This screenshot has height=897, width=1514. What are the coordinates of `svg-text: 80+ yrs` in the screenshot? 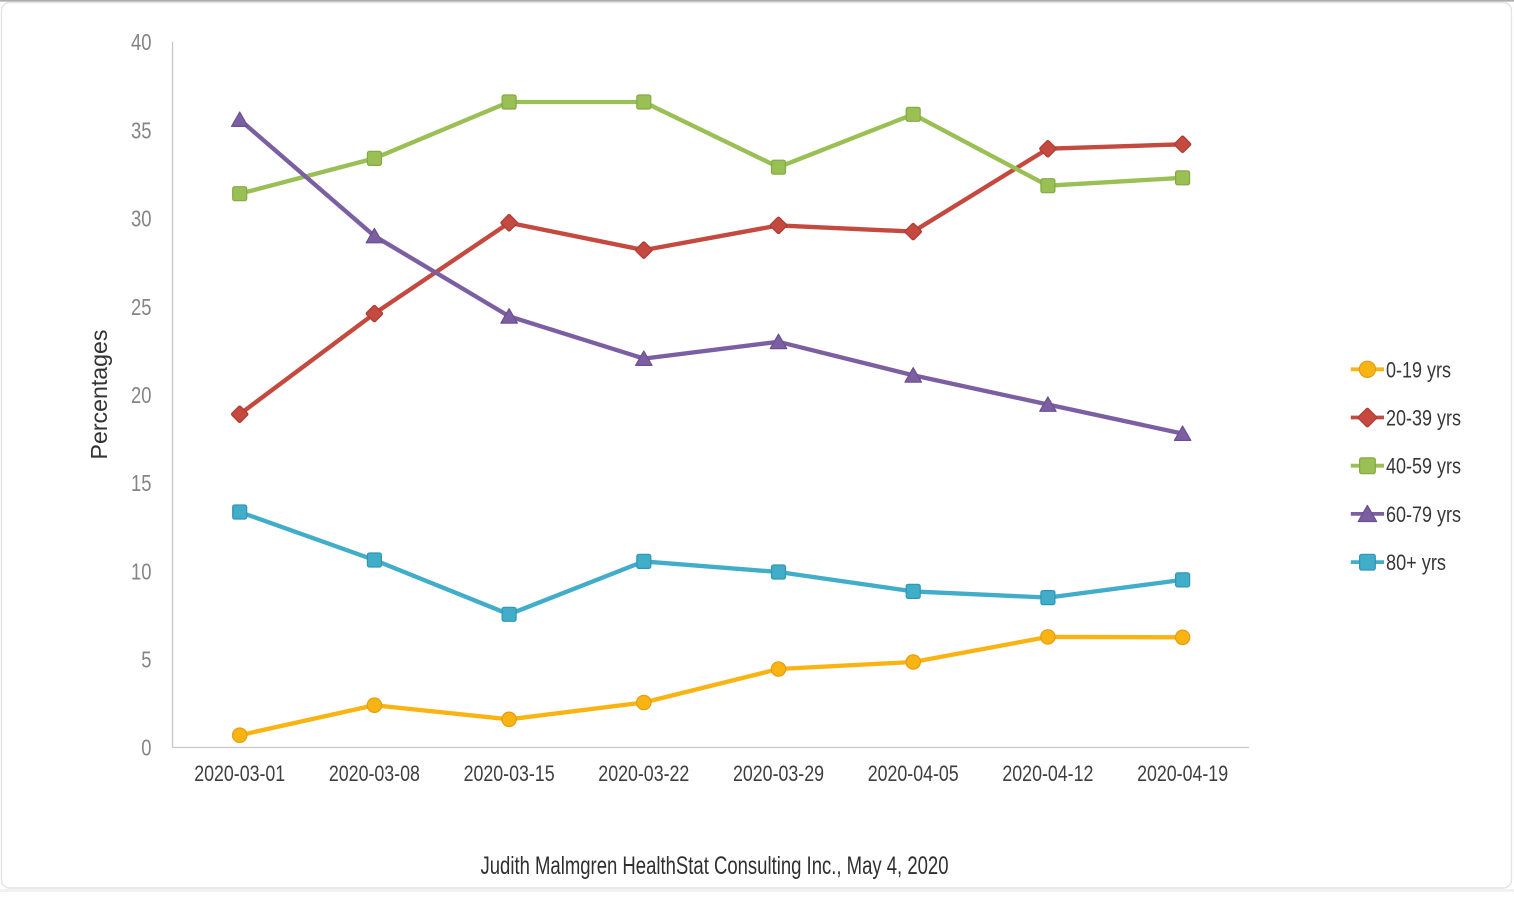 It's located at (1416, 562).